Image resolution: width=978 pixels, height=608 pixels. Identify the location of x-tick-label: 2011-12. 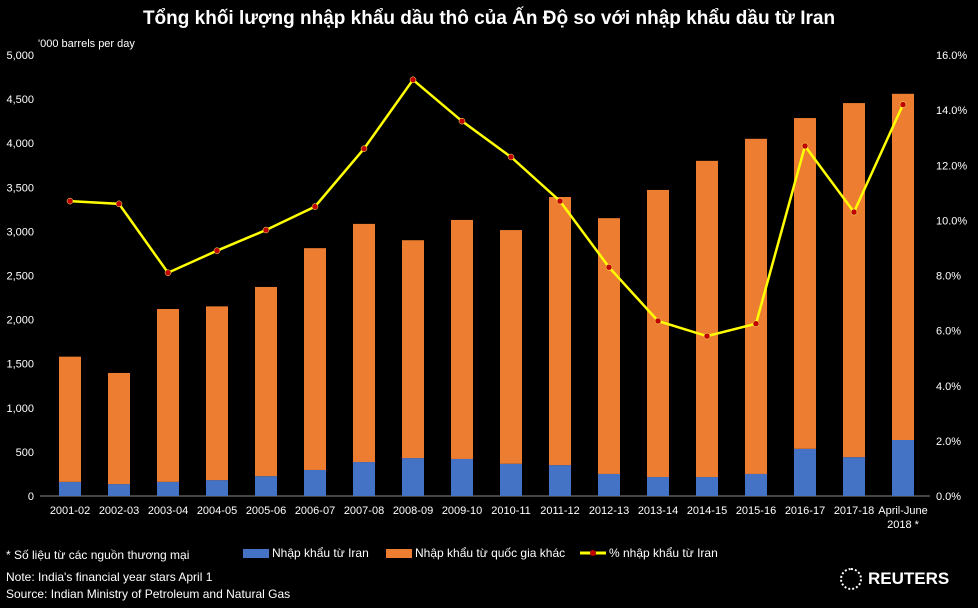
(560, 511).